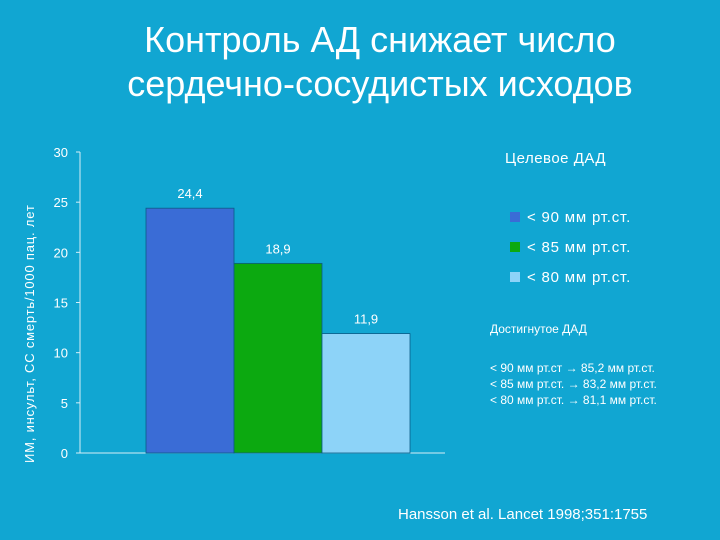  What do you see at coordinates (61, 353) in the screenshot?
I see `y-tick-label: 10` at bounding box center [61, 353].